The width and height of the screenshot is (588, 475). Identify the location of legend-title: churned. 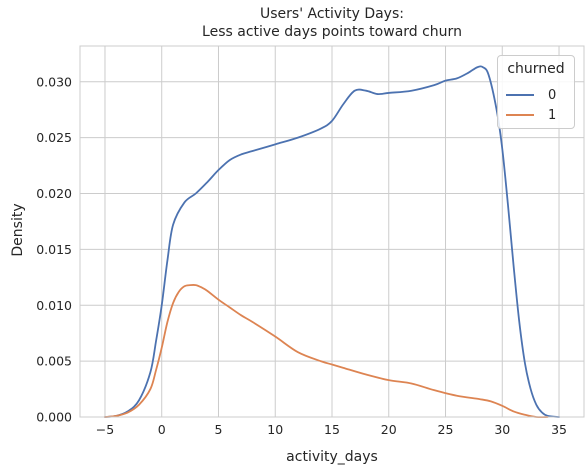
(536, 69).